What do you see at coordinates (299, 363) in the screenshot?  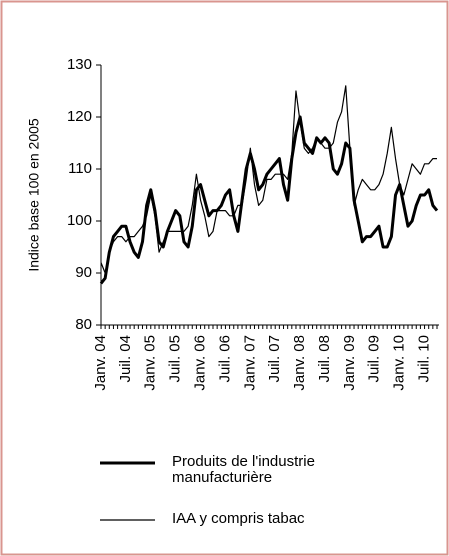 I see `x-tick-label: Janv. 08` at bounding box center [299, 363].